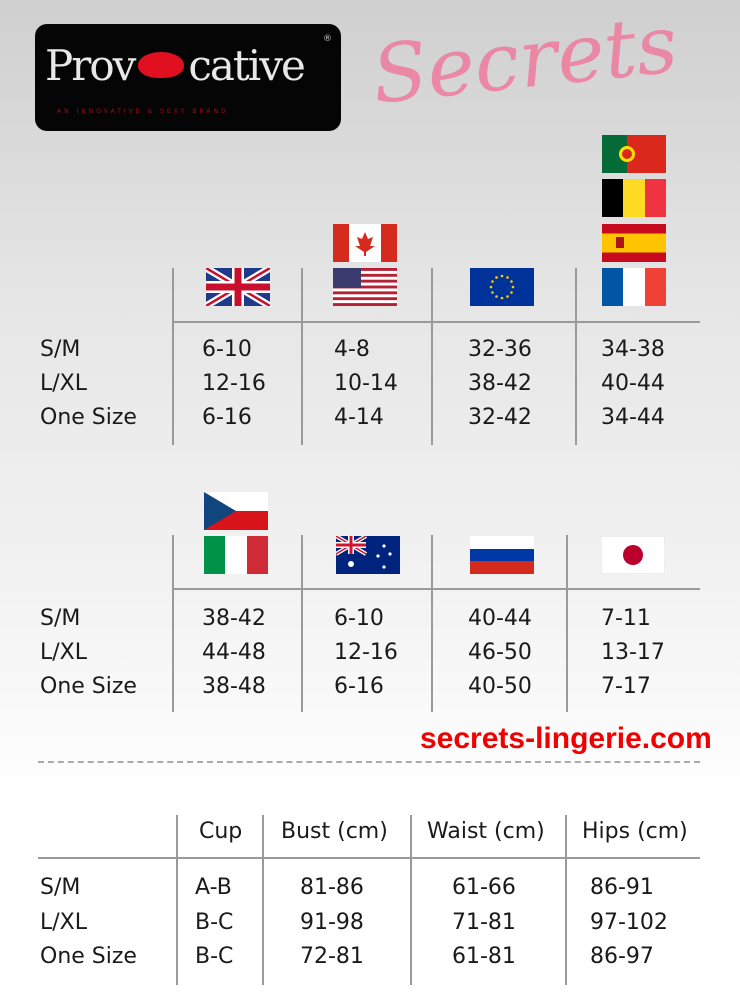  Describe the element at coordinates (622, 887) in the screenshot. I see `measurement-value: 86-91` at that location.